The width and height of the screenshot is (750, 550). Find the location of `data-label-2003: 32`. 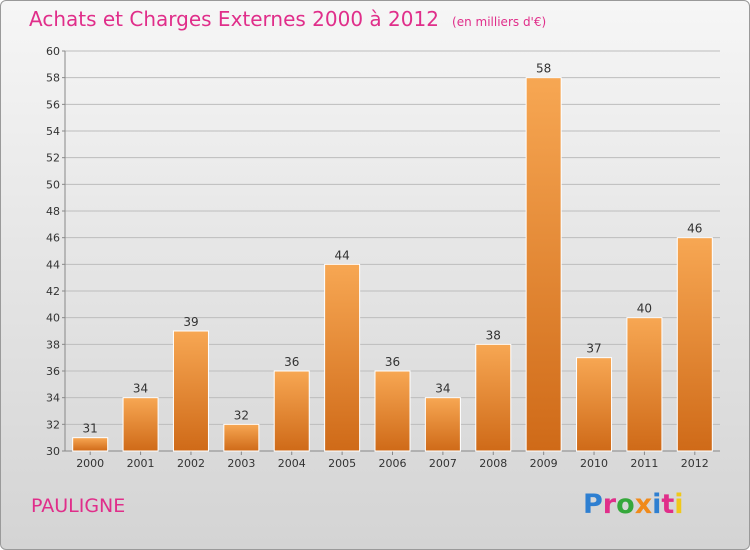

data-label-2003: 32 is located at coordinates (241, 415).